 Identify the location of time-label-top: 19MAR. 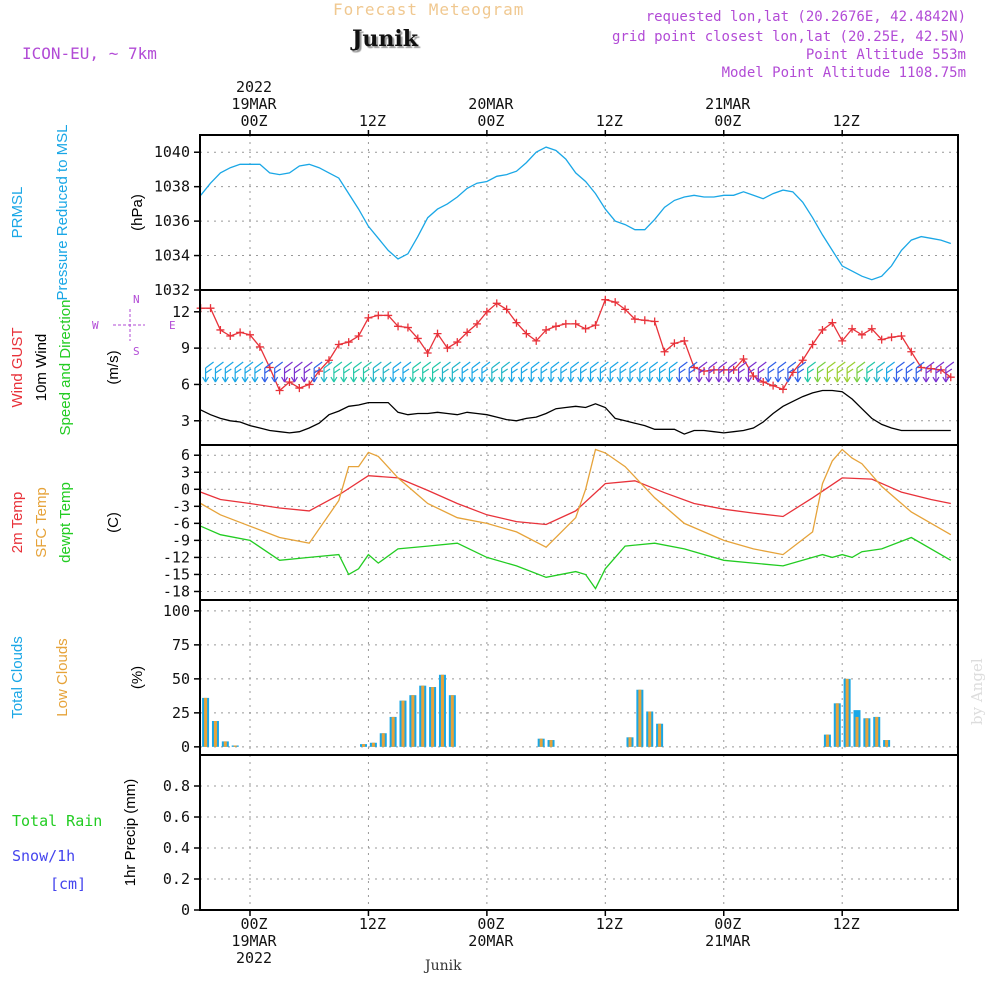
(254, 104).